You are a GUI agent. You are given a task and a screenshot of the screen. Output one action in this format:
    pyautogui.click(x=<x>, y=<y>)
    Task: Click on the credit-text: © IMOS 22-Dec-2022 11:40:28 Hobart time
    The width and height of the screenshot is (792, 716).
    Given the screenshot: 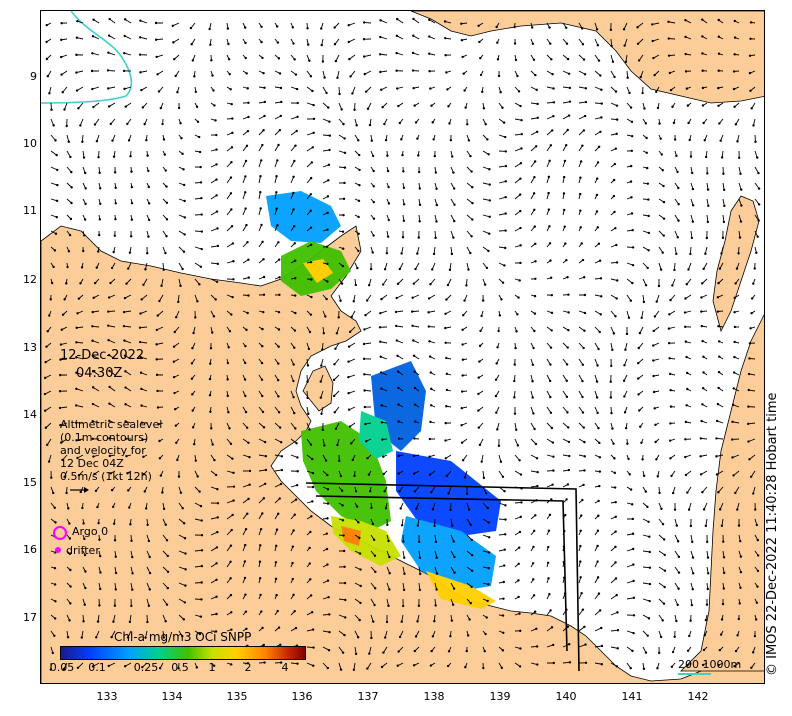 What is the action you would take?
    pyautogui.click(x=772, y=534)
    